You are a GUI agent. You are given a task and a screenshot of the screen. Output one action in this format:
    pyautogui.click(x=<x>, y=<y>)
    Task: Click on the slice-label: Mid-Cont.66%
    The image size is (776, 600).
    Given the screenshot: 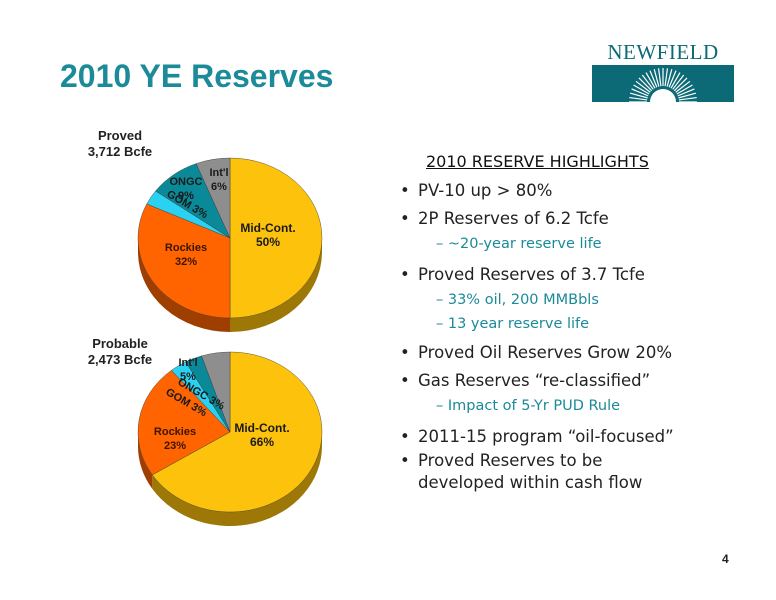 What is the action you would take?
    pyautogui.click(x=261, y=435)
    